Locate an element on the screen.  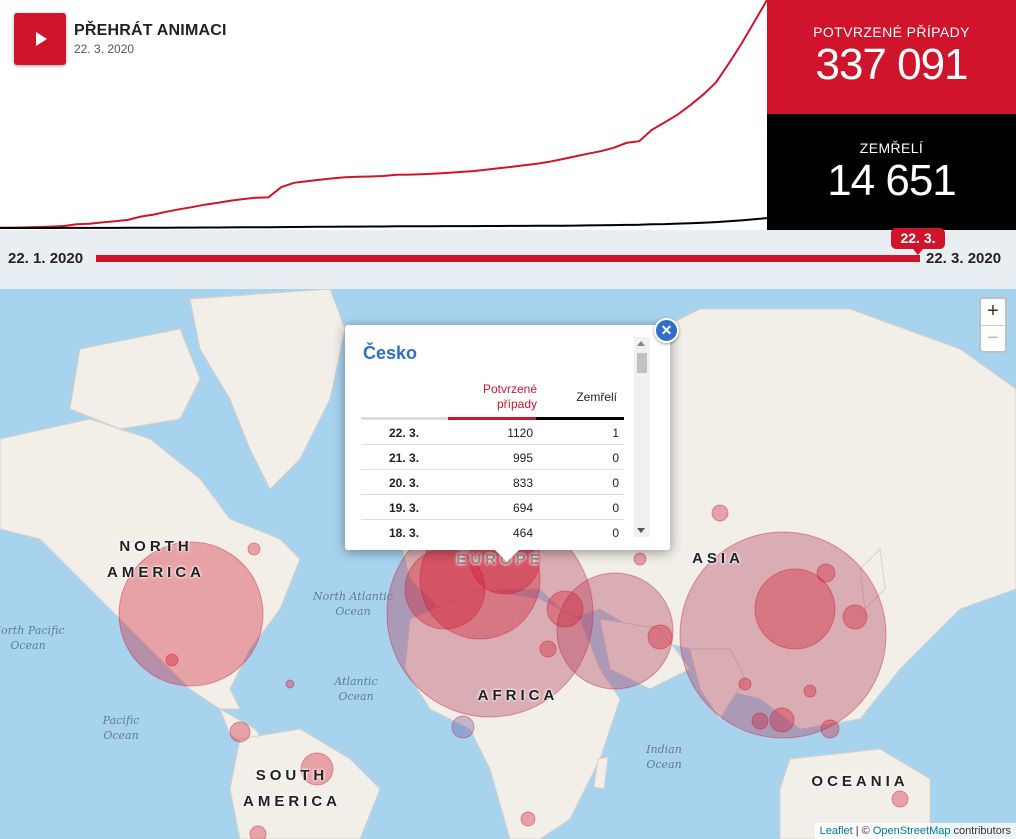
bubble-canada is located at coordinates (254, 549).